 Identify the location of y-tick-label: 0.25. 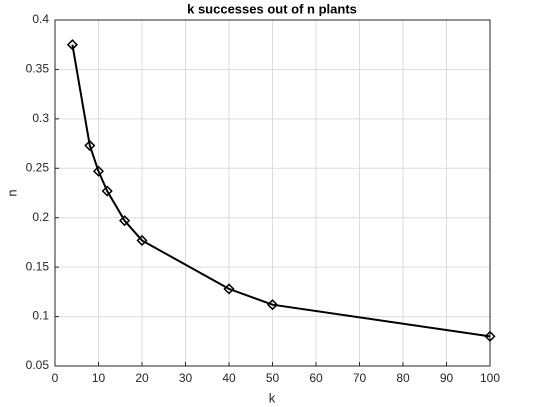
(38, 167).